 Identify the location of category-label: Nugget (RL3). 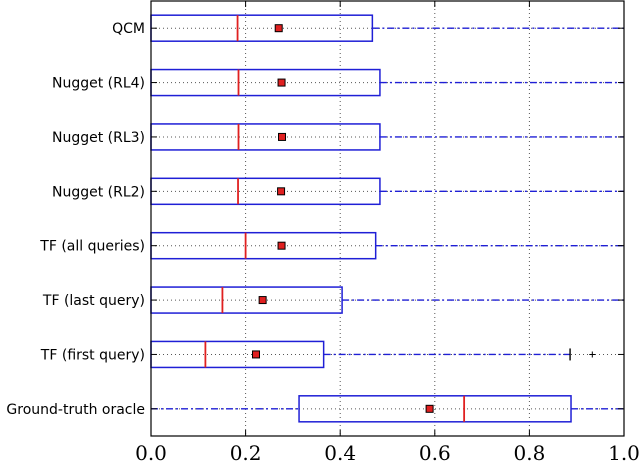
(98, 138).